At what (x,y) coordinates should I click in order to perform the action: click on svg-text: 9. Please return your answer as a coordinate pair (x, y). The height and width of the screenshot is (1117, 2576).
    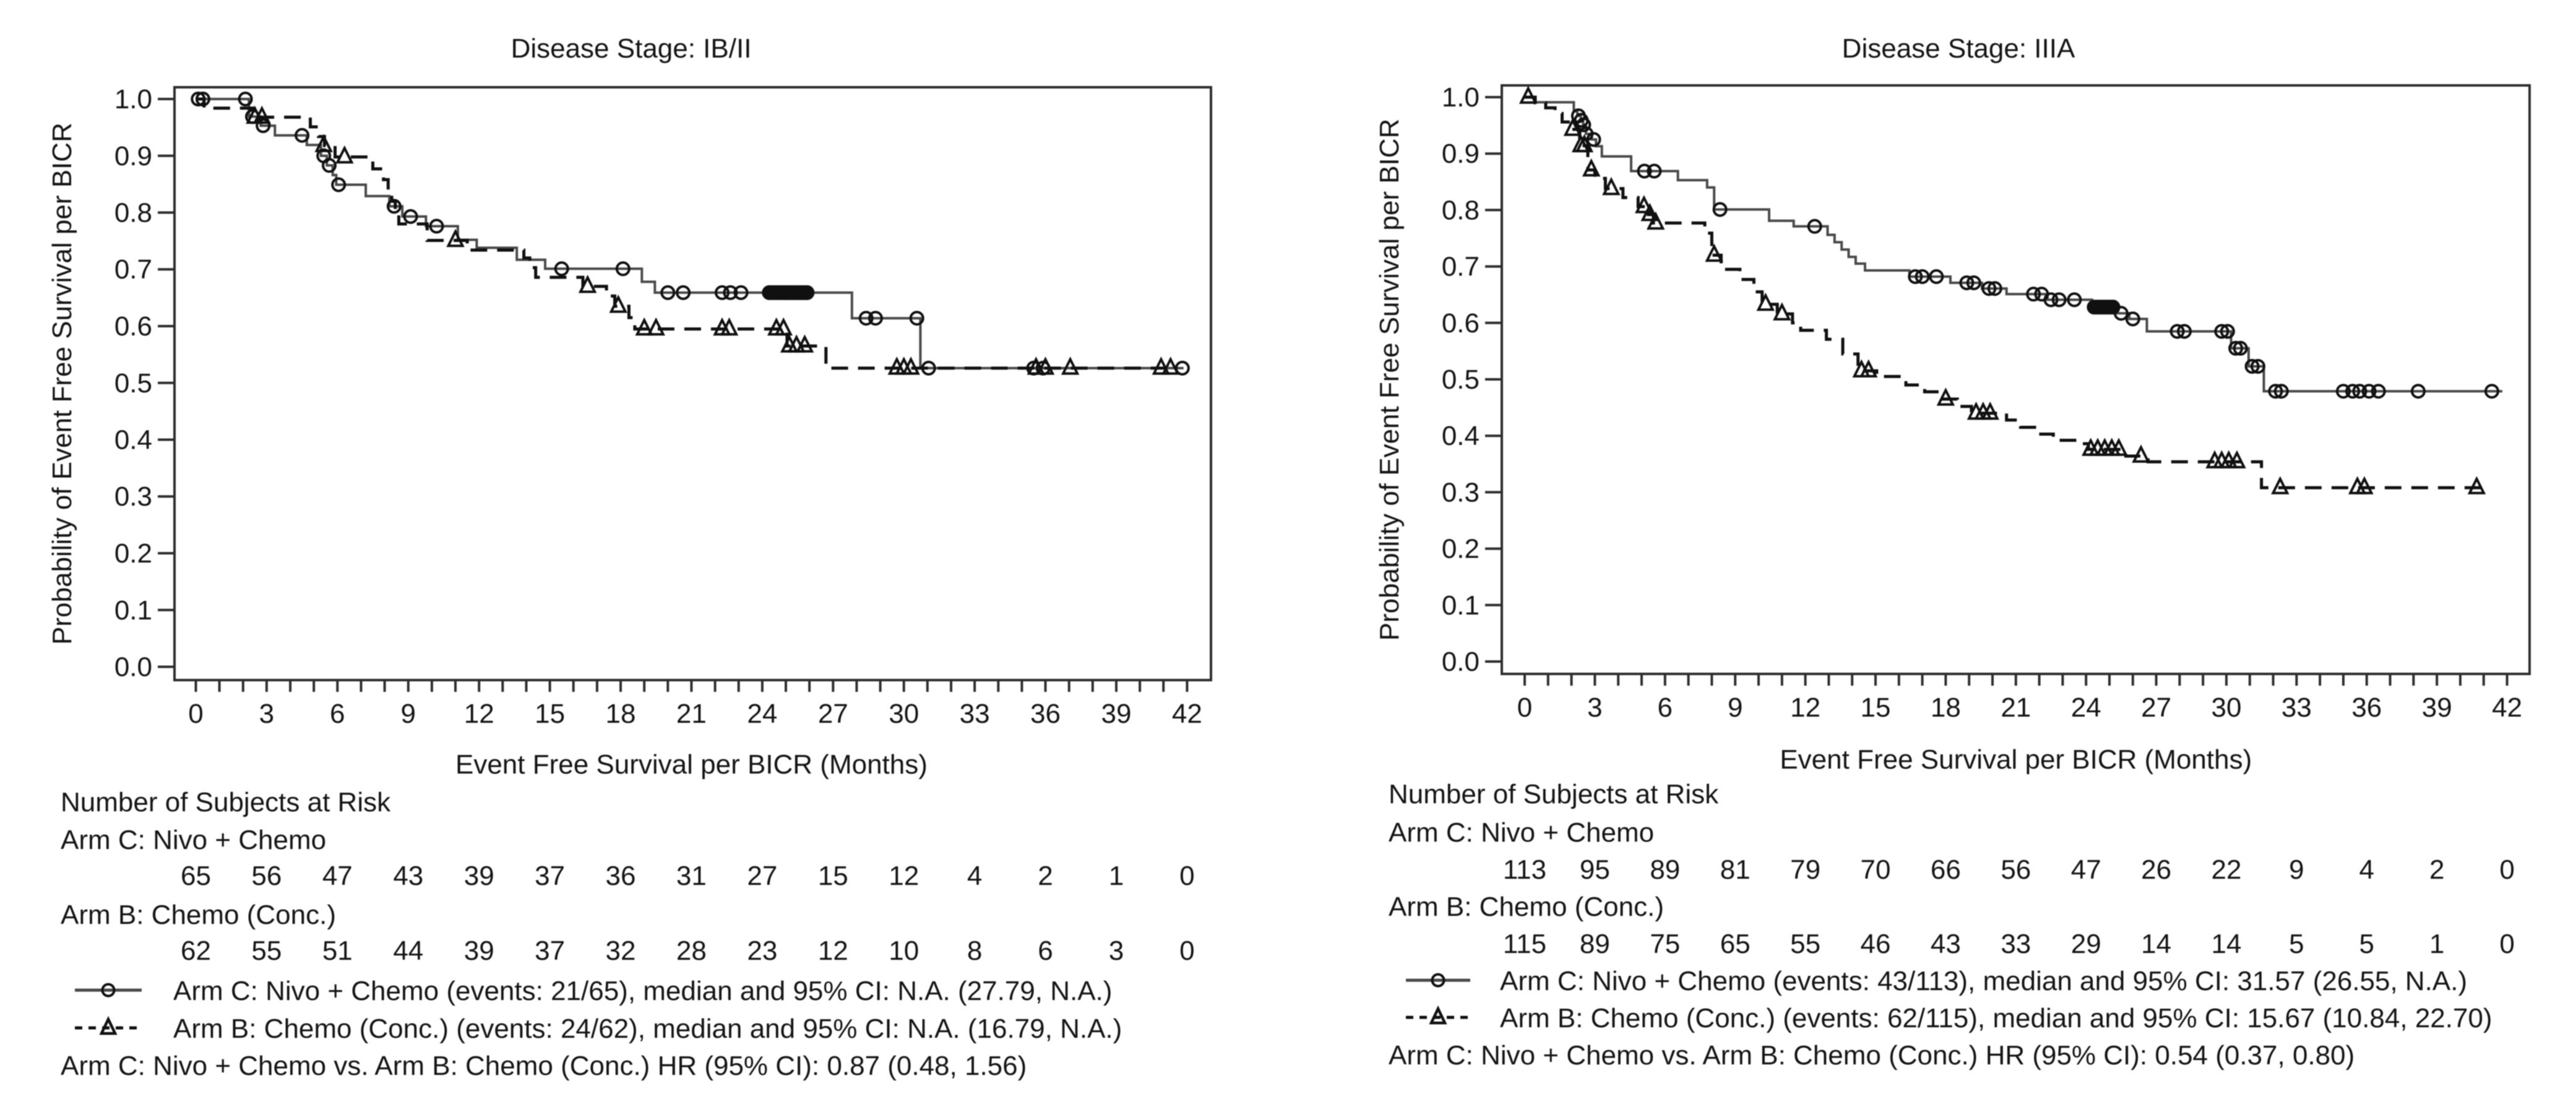
    Looking at the image, I should click on (2296, 870).